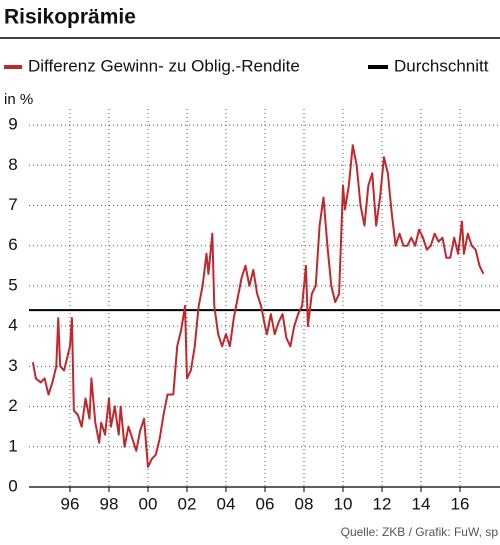  What do you see at coordinates (12, 284) in the screenshot?
I see `y-tick-label: 5` at bounding box center [12, 284].